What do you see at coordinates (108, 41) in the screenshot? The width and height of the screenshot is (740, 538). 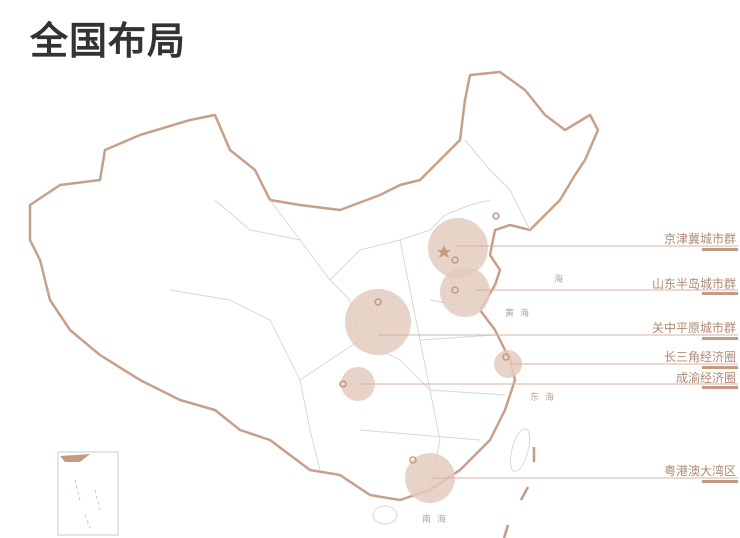 I see `page-title: 全国布局` at bounding box center [108, 41].